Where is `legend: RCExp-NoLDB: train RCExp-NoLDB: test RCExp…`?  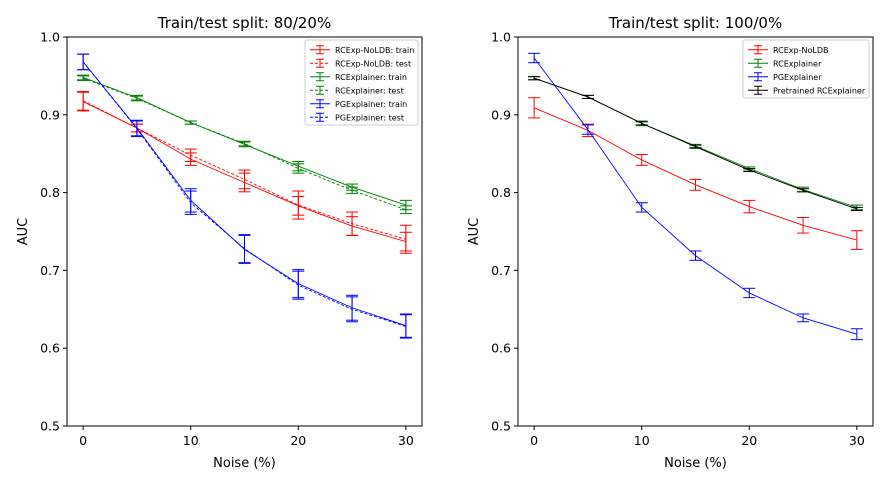
legend: RCExp-NoLDB: train RCExp-NoLDB: test RCExp… is located at coordinates (361, 82).